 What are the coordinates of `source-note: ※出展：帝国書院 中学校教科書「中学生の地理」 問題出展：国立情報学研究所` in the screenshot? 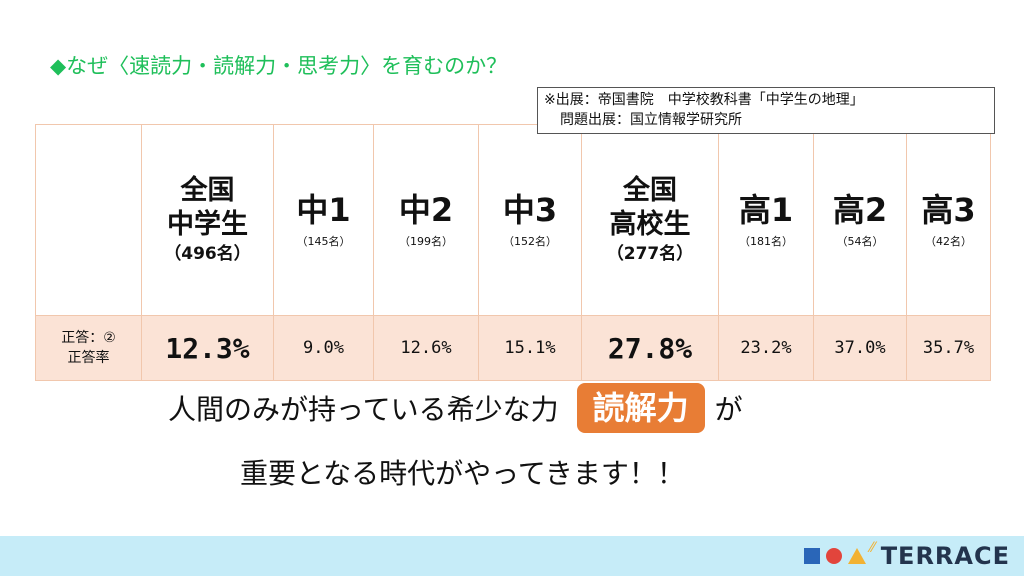 It's located at (766, 110).